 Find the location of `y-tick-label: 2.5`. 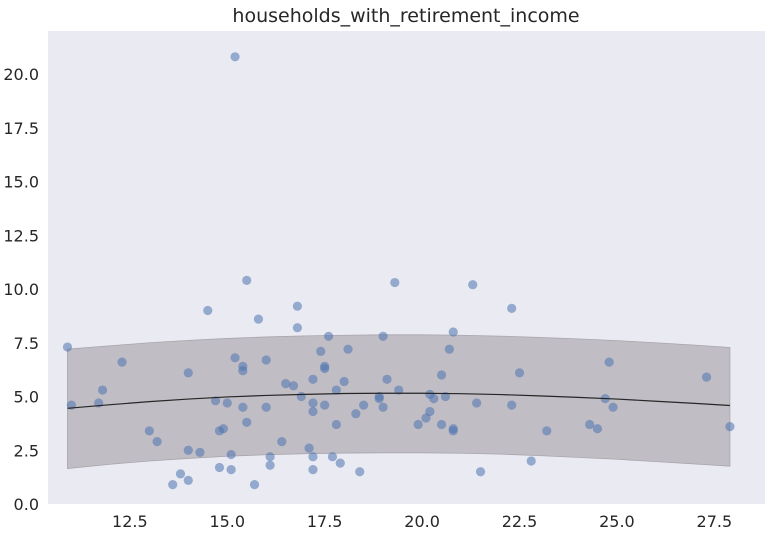

y-tick-label: 2.5 is located at coordinates (26, 450).